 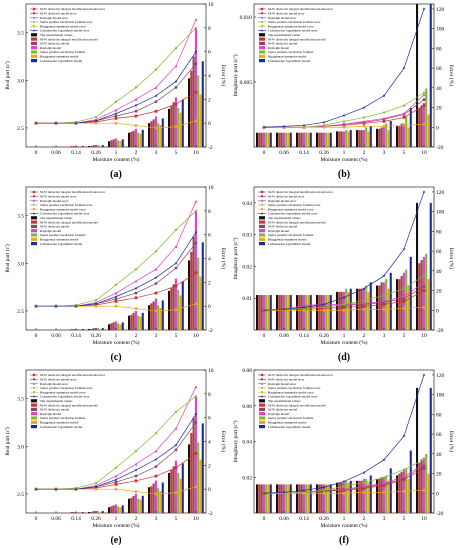 I want to click on y2-tick-label: 6, so click(x=209, y=419).